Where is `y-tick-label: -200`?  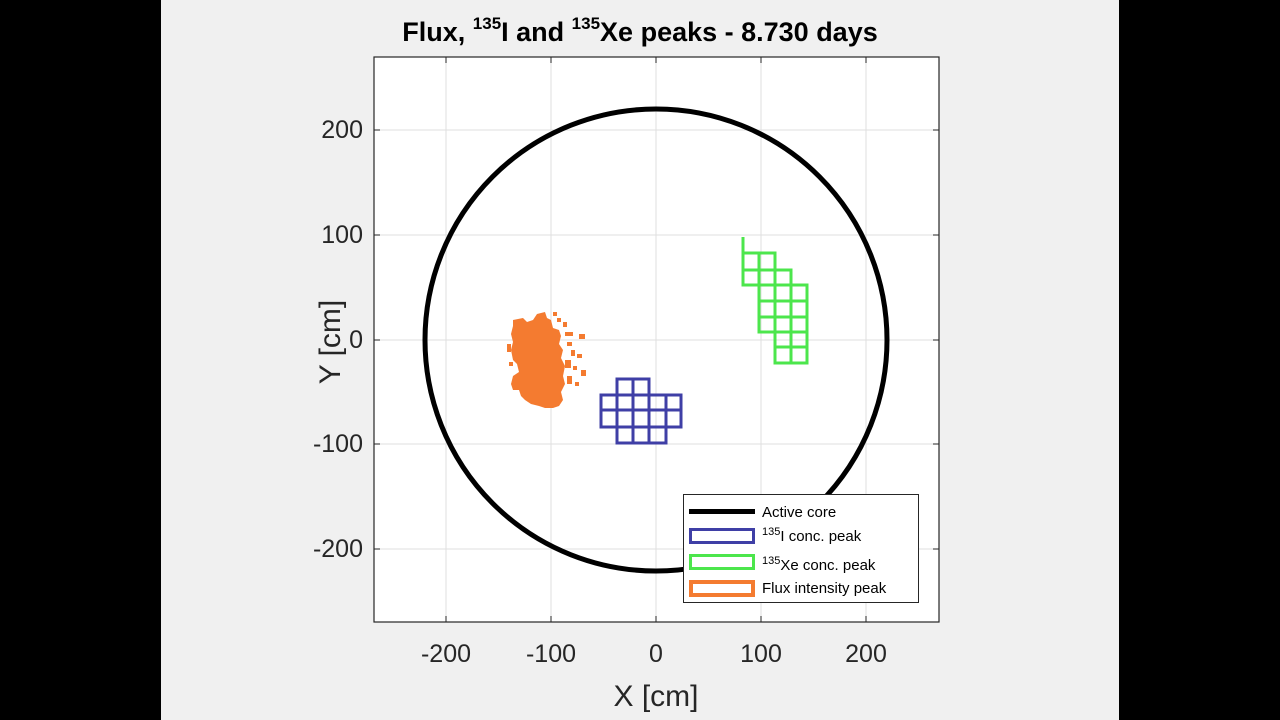
y-tick-label: -200 is located at coordinates (337, 549).